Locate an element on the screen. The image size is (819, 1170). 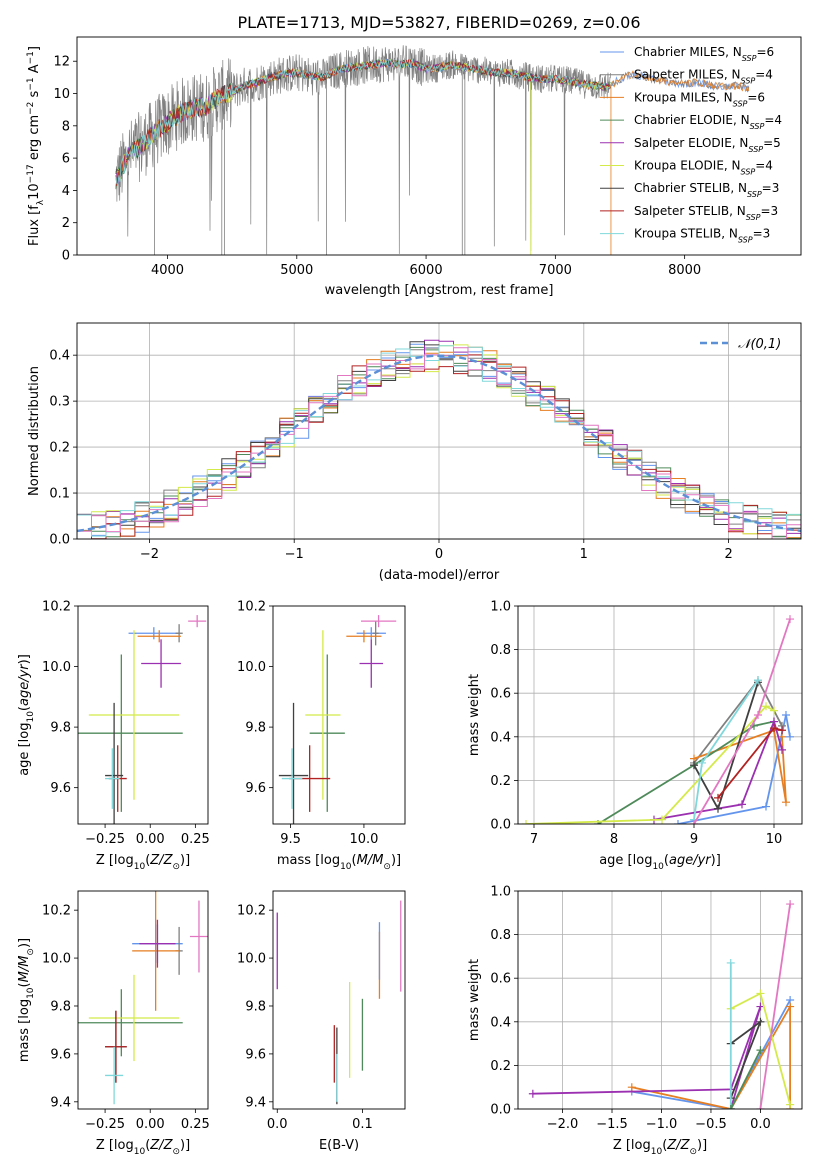
legend-label: Kroupa ELODIE, NSSP=4 is located at coordinates (703, 168).